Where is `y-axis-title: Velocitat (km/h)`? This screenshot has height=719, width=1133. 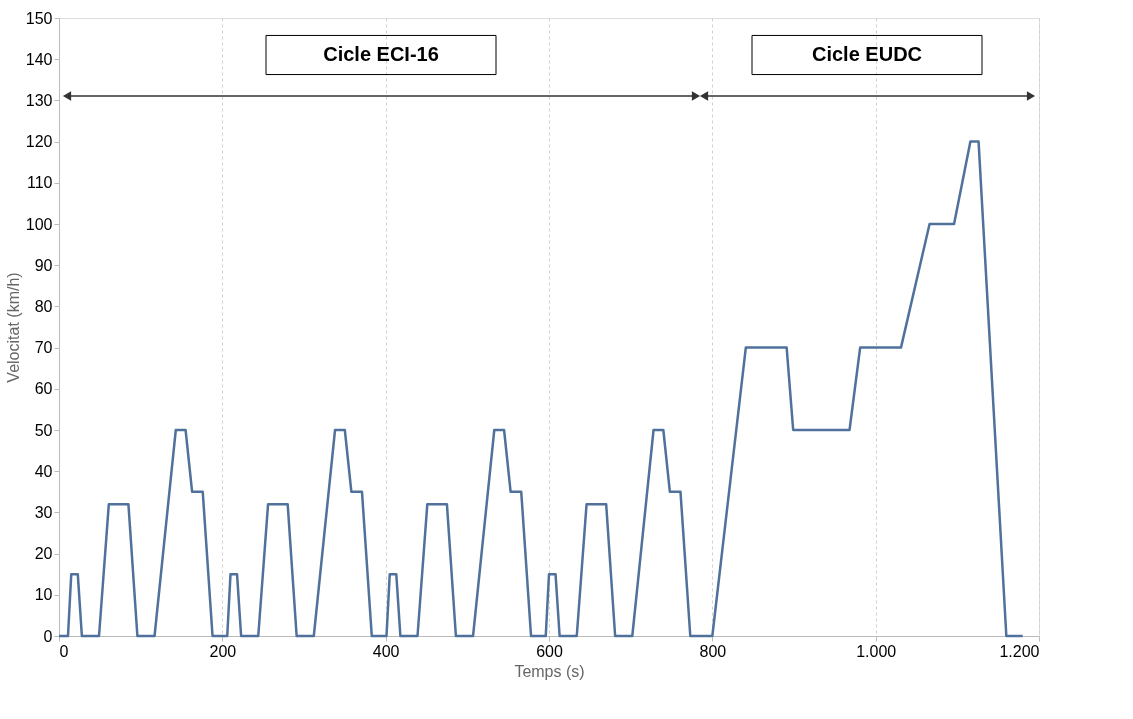
y-axis-title: Velocitat (km/h) is located at coordinates (13, 327).